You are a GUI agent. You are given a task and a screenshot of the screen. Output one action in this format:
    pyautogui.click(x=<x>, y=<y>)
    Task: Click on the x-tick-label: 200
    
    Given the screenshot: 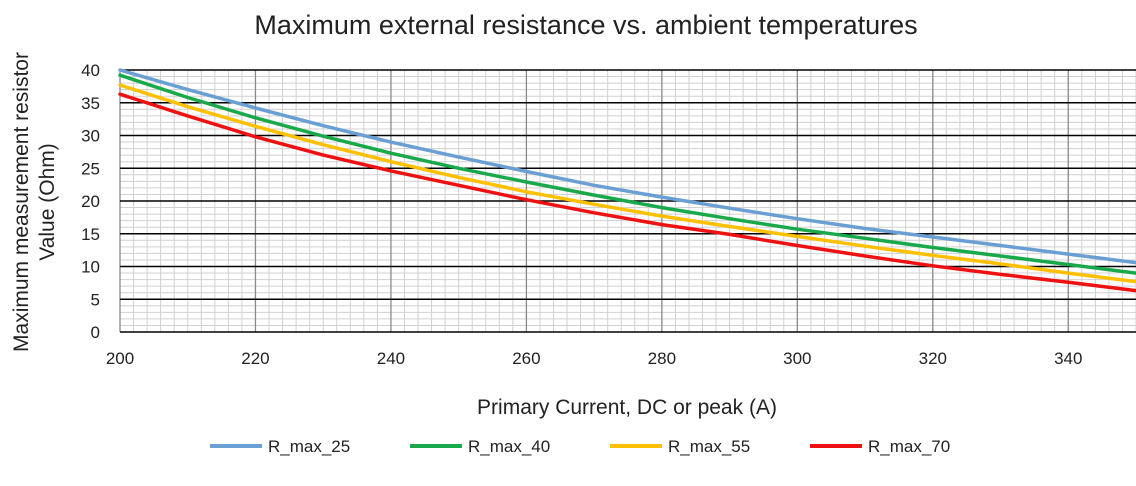 What is the action you would take?
    pyautogui.click(x=120, y=358)
    